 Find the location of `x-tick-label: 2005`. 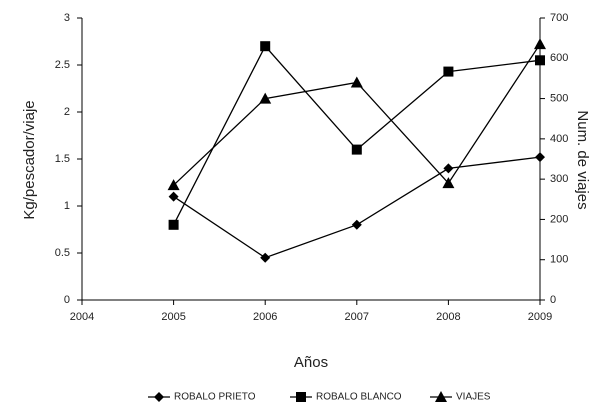

x-tick-label: 2005 is located at coordinates (173, 317).